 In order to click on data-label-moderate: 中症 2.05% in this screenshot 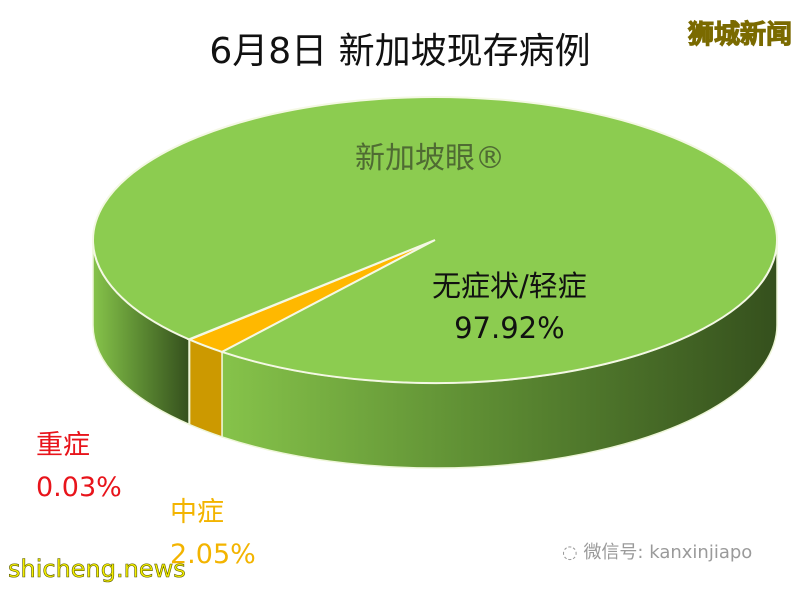, I will do `click(213, 534)`.